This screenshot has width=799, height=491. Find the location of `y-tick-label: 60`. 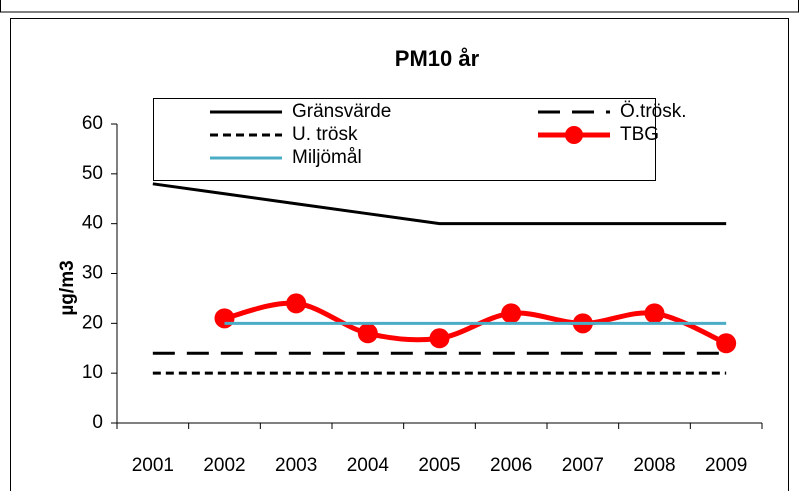

y-tick-label: 60 is located at coordinates (92, 123).